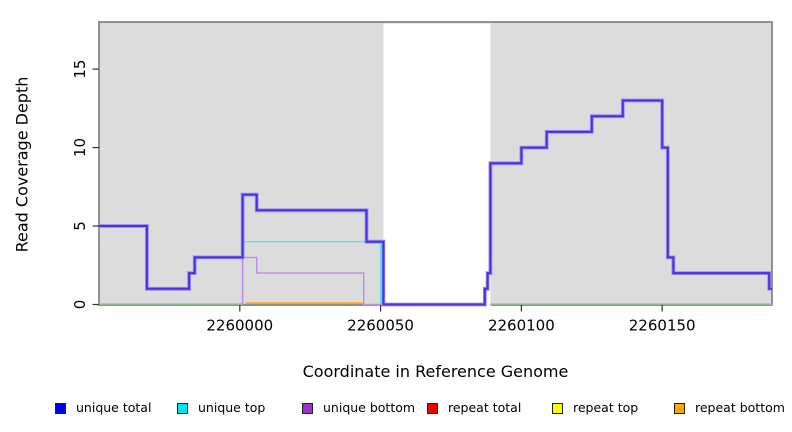 This screenshot has width=792, height=432. I want to click on legend-swatch-repeat-top, so click(557, 408).